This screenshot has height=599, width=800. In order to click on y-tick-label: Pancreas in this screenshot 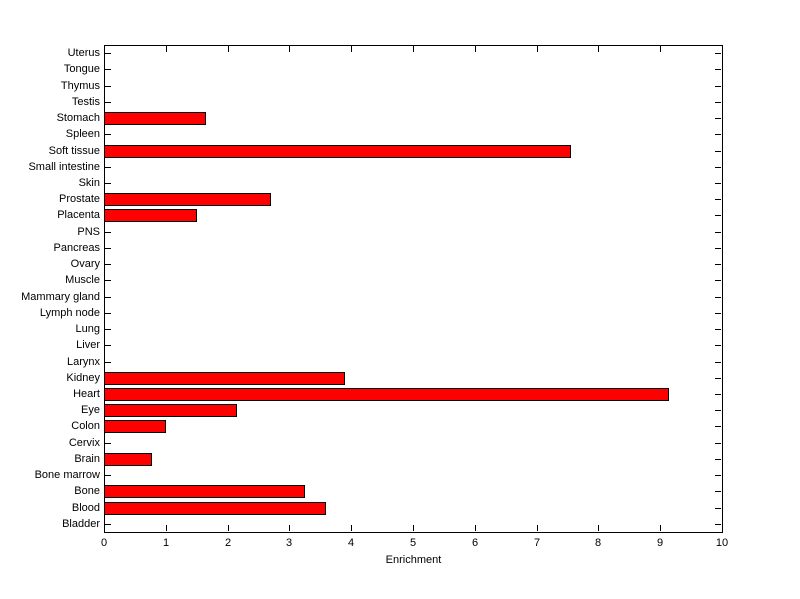, I will do `click(76, 248)`.